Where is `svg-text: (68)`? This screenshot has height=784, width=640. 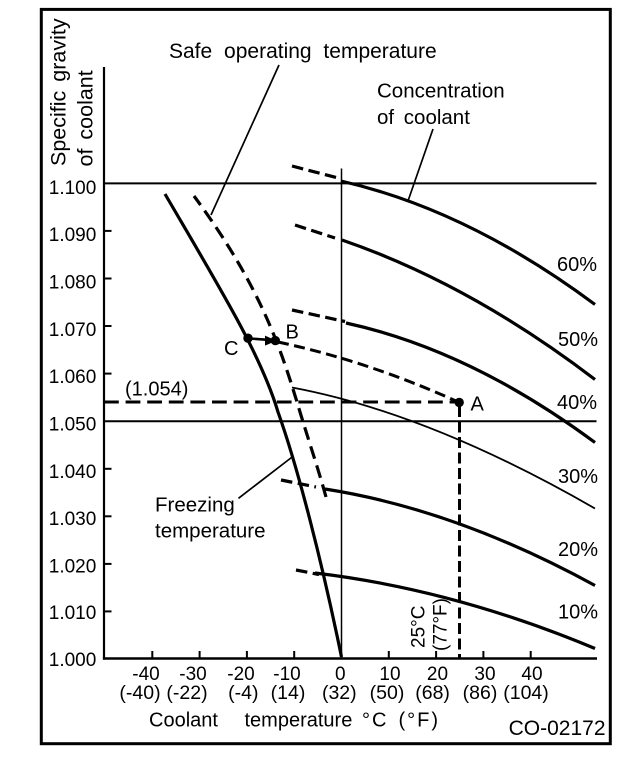 svg-text: (68) is located at coordinates (432, 693).